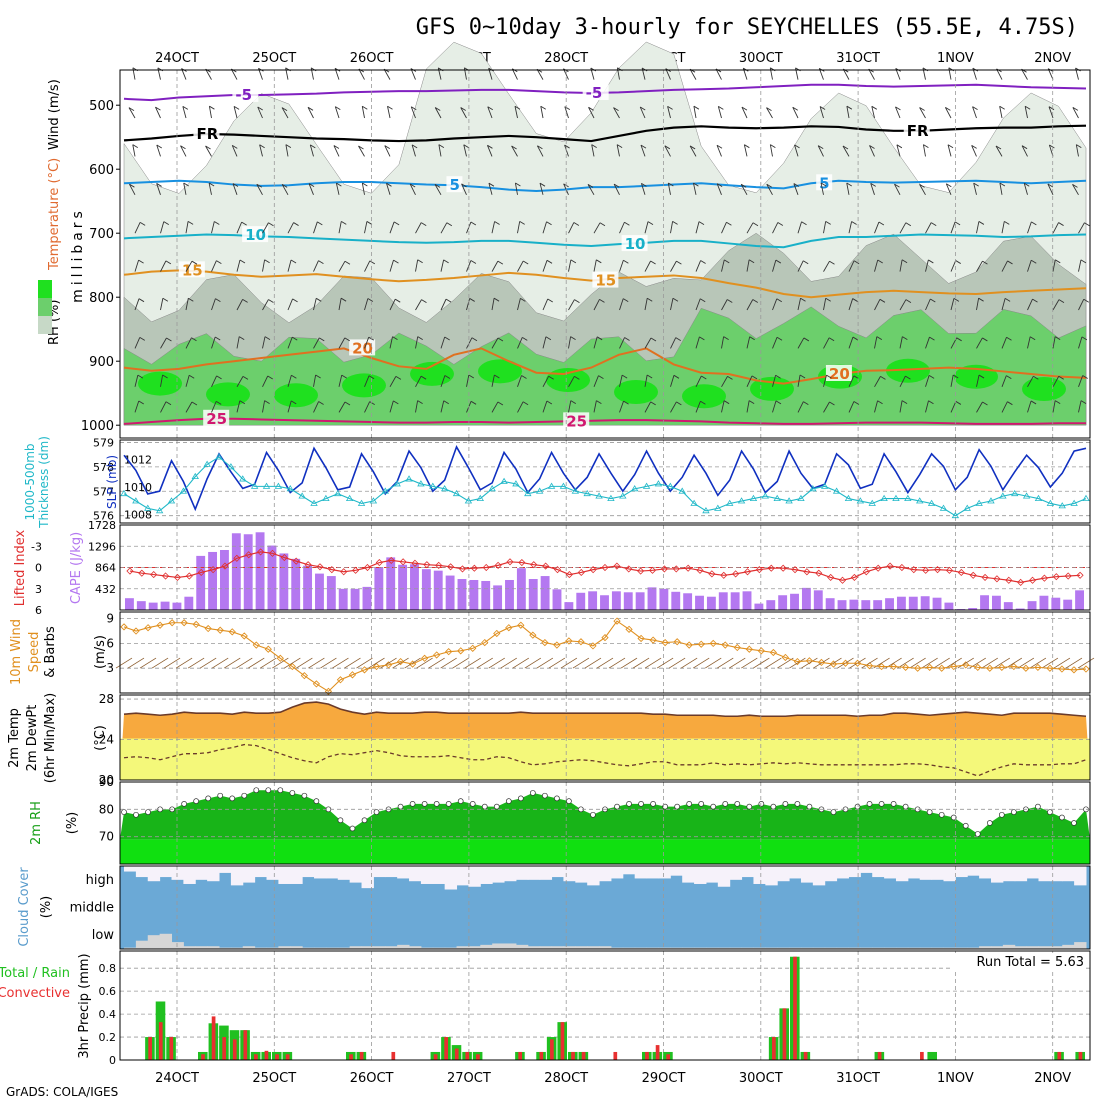 The image size is (1100, 1100). I want to click on ytick-li: 6, so click(38, 610).